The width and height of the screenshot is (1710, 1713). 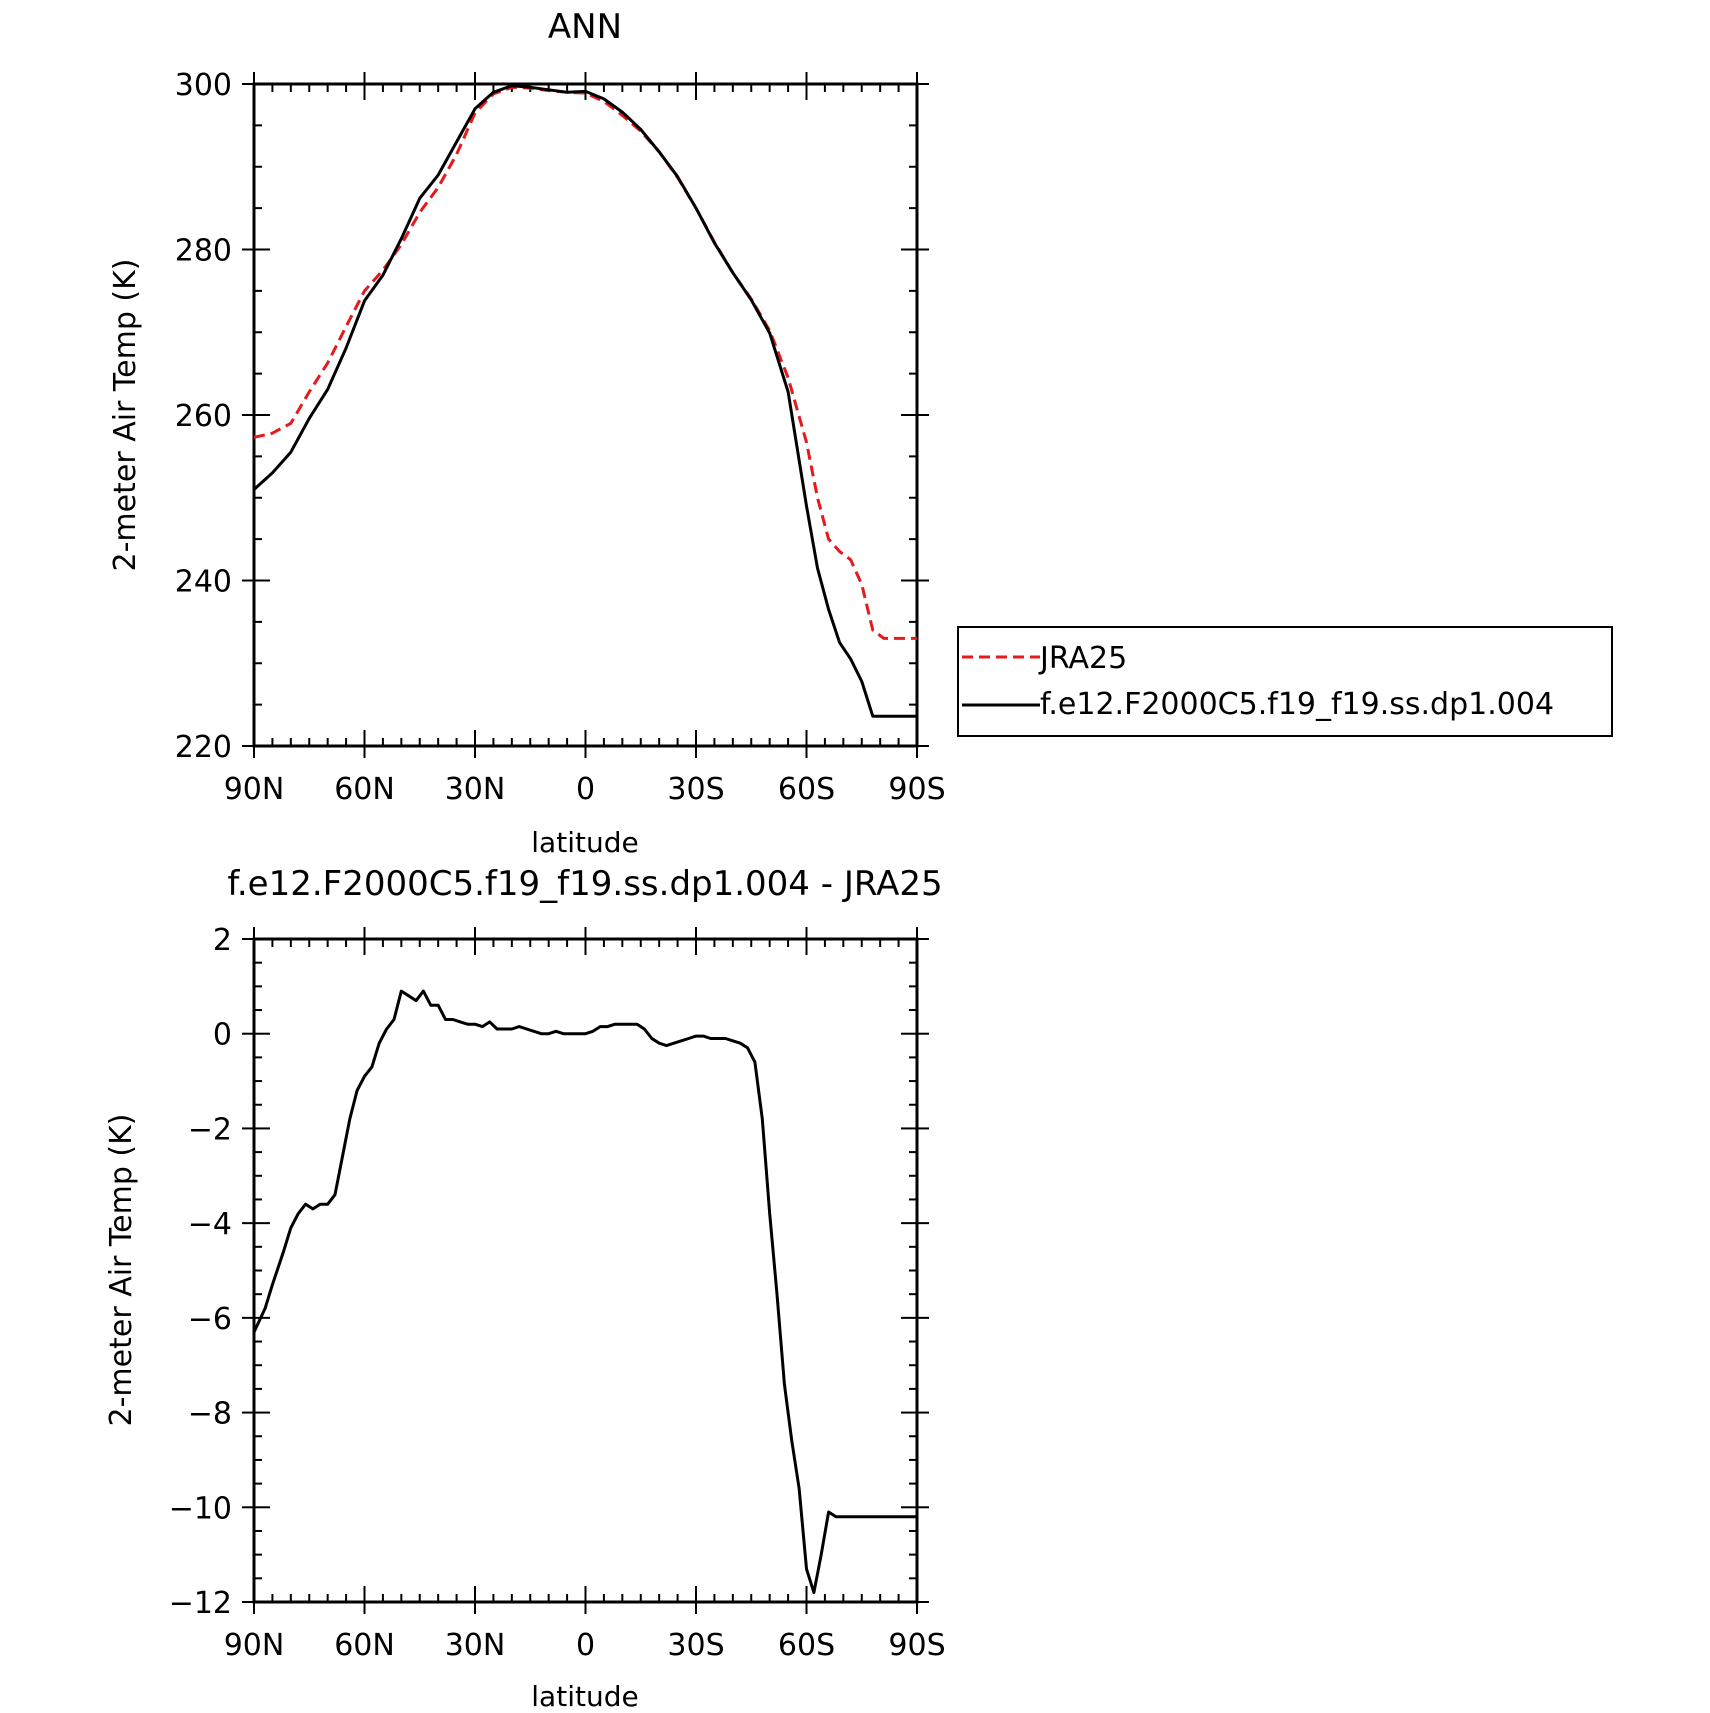 I want to click on bottom-x-tick-label: 30N, so click(x=475, y=1645).